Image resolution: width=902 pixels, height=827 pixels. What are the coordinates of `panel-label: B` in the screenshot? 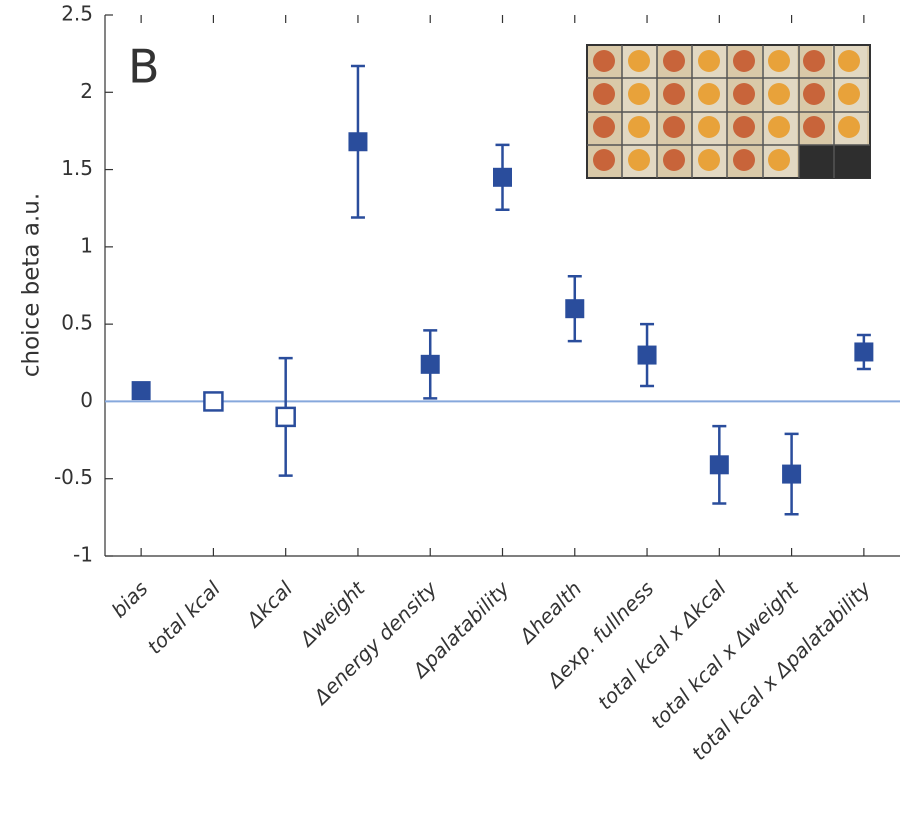 It's located at (144, 67).